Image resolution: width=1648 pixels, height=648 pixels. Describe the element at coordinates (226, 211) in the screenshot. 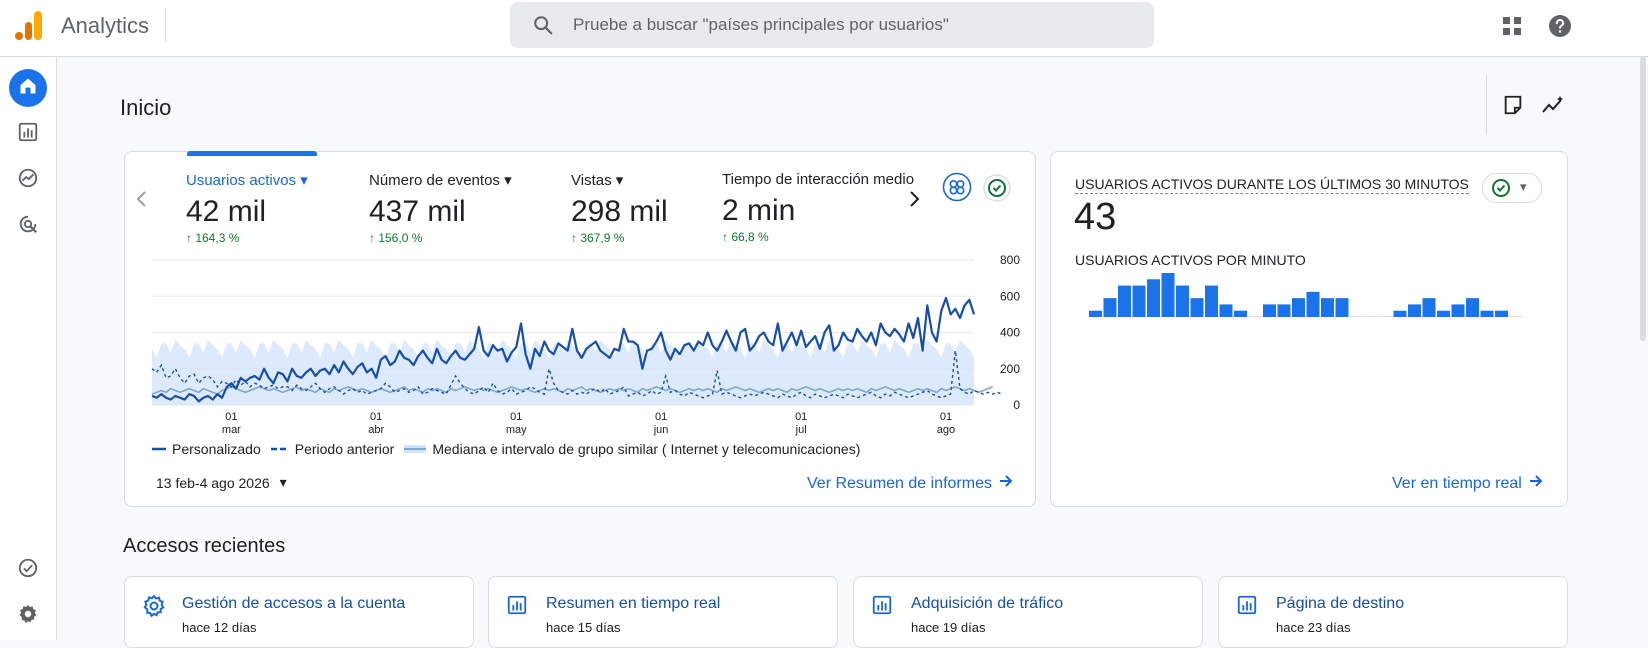

I see `metric-value: 42 mil` at that location.